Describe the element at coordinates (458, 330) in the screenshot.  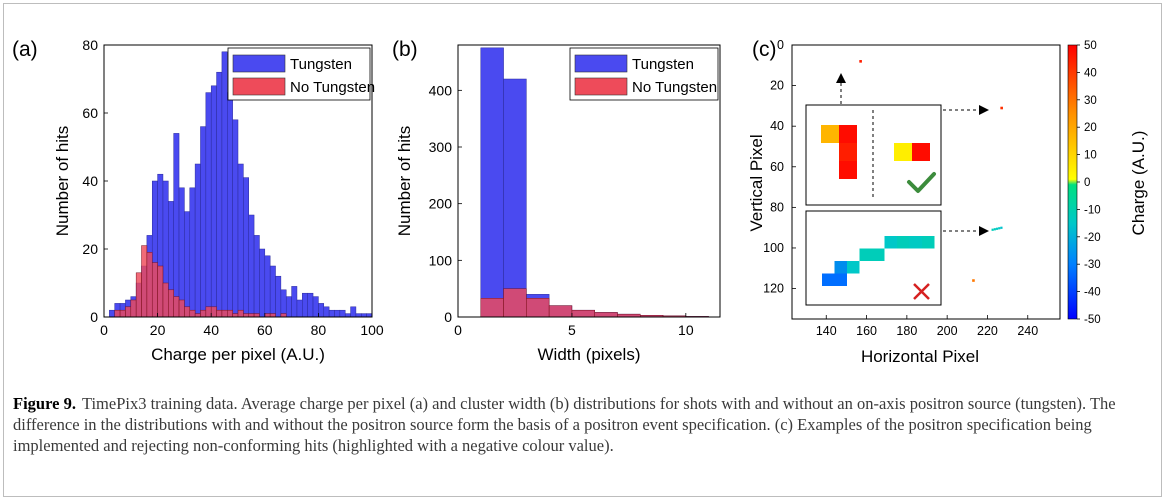
I see `panel-b-xtick-label: 0` at that location.